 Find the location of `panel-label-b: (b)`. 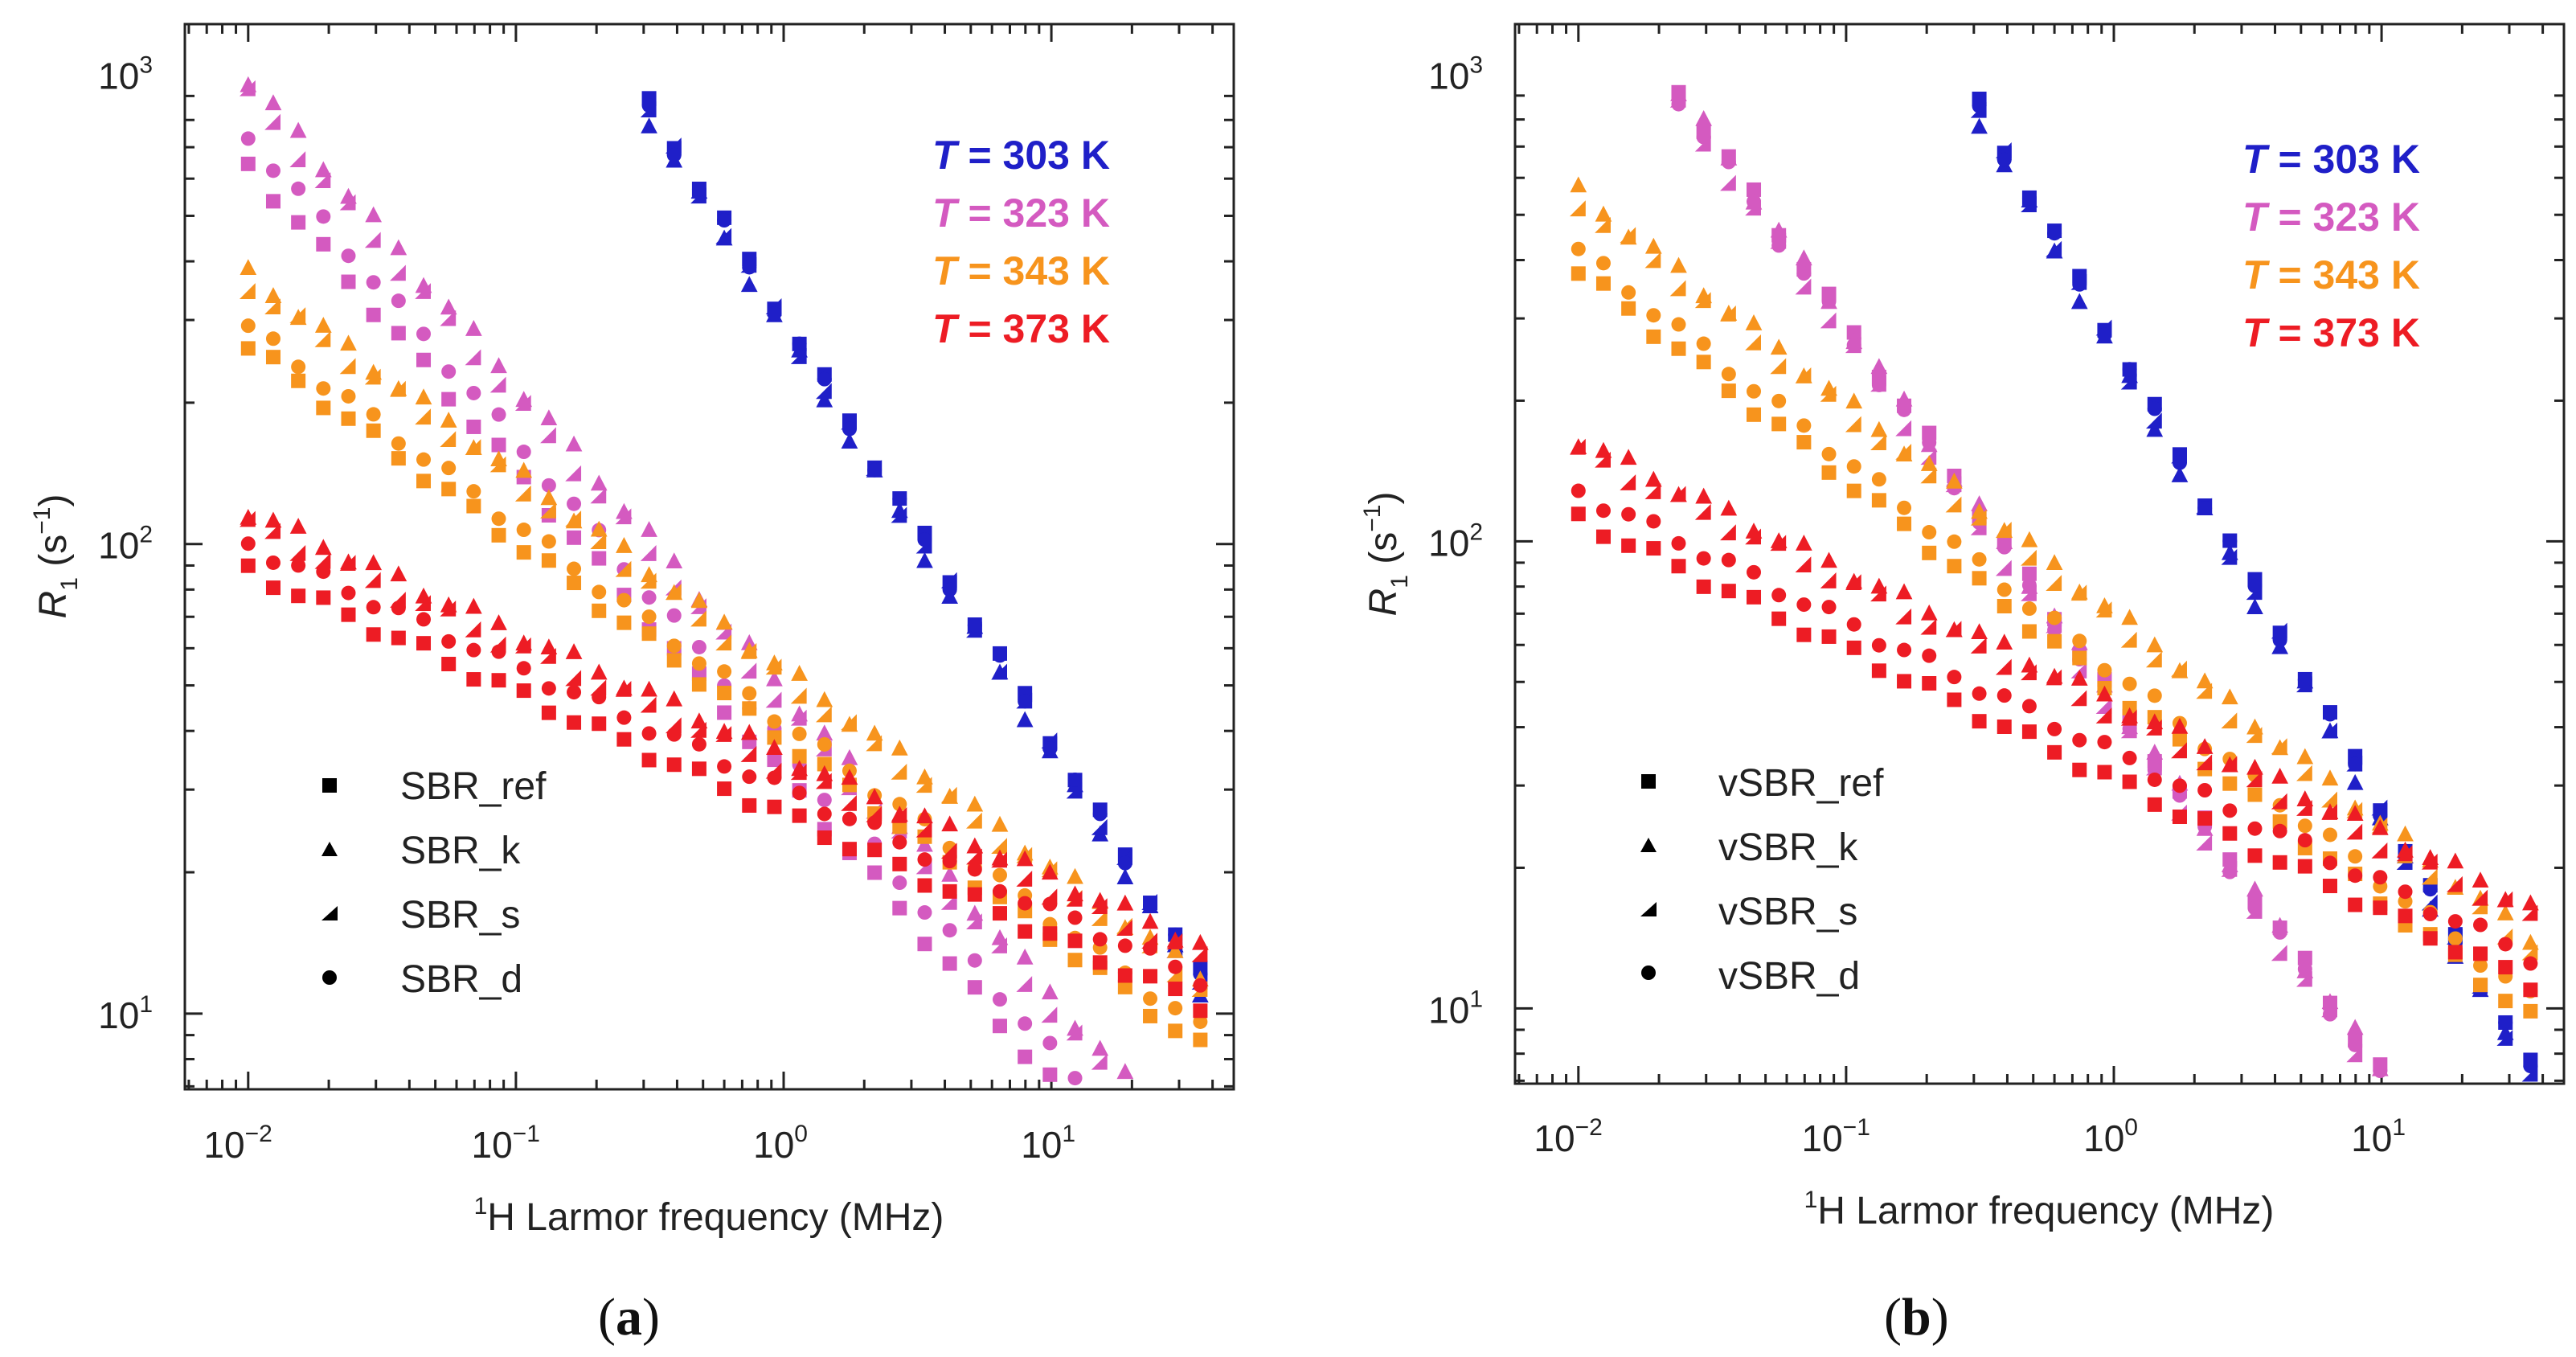

panel-label-b: (b) is located at coordinates (1916, 1318).